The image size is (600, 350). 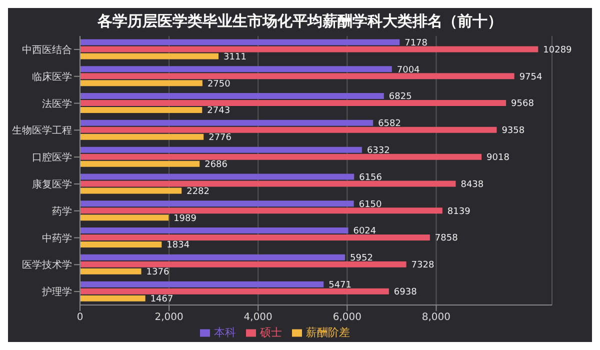 I want to click on y-tick-label: 临床医学, so click(x=52, y=76).